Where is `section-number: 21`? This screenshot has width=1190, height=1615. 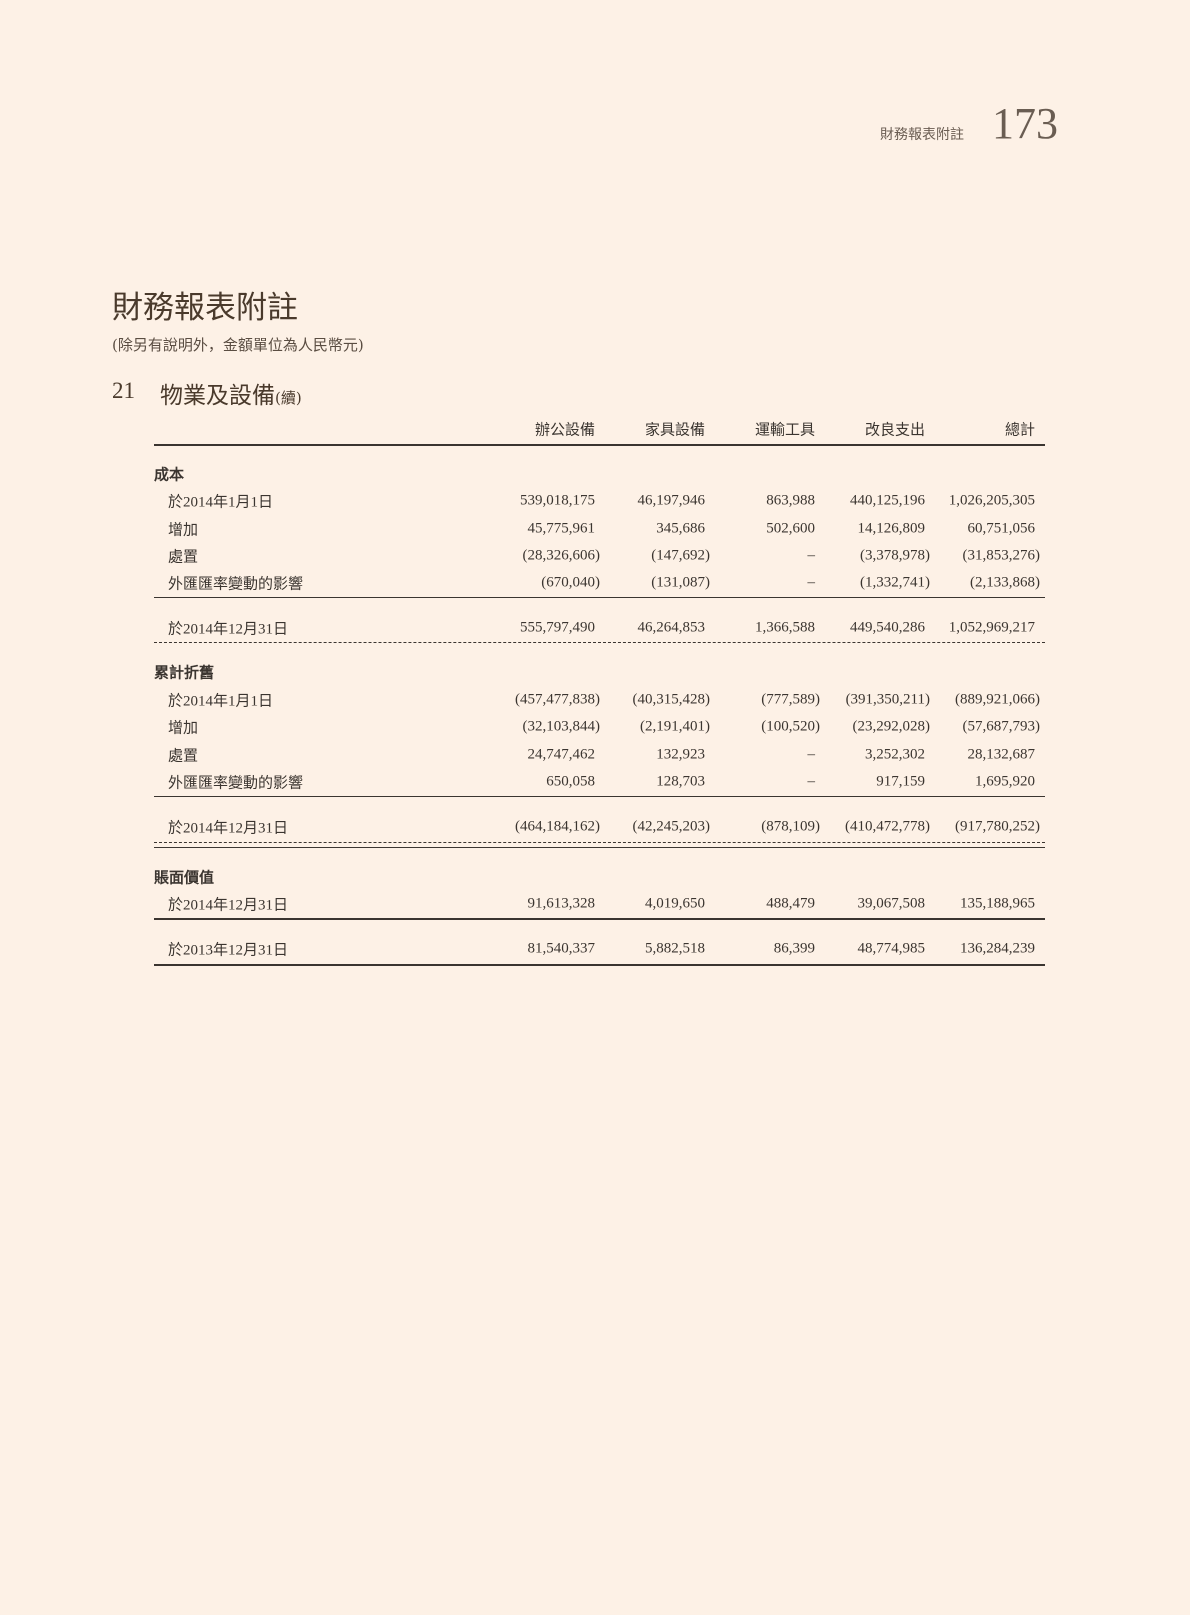
section-number: 21 is located at coordinates (123, 390).